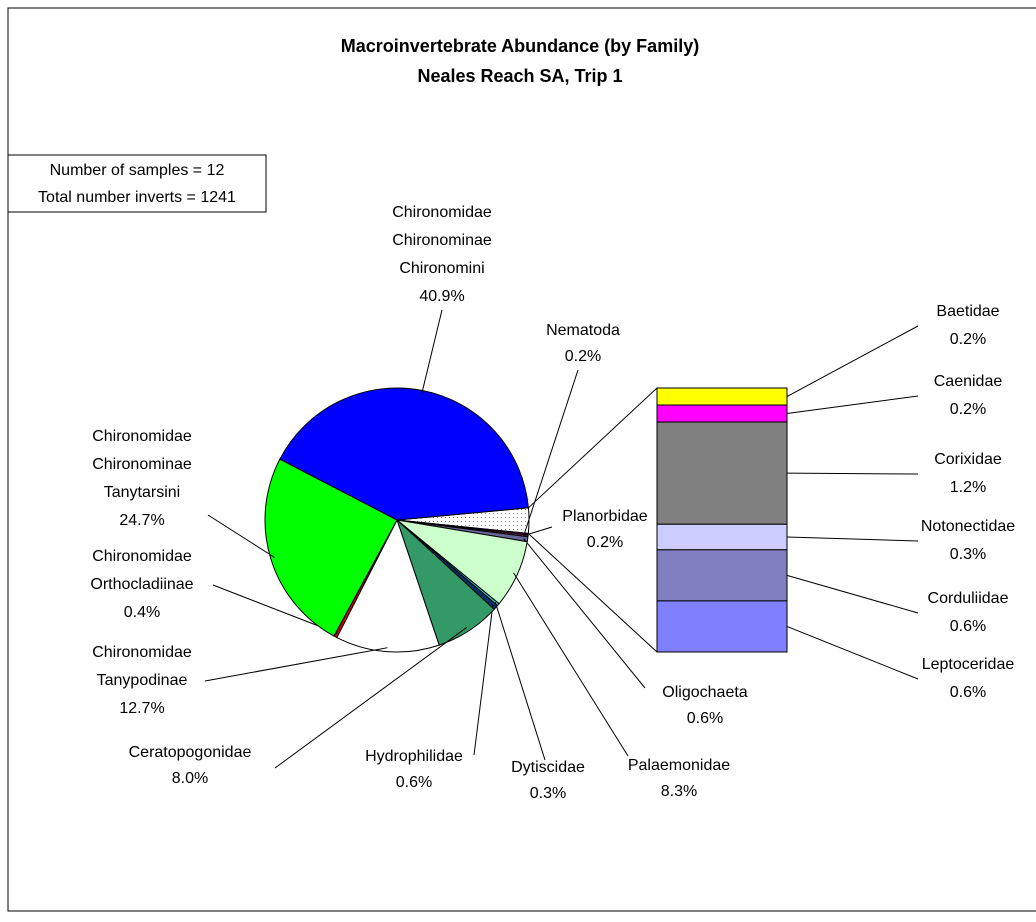 This screenshot has height=922, width=1036. I want to click on slice-label: Palaemonidae, so click(679, 765).